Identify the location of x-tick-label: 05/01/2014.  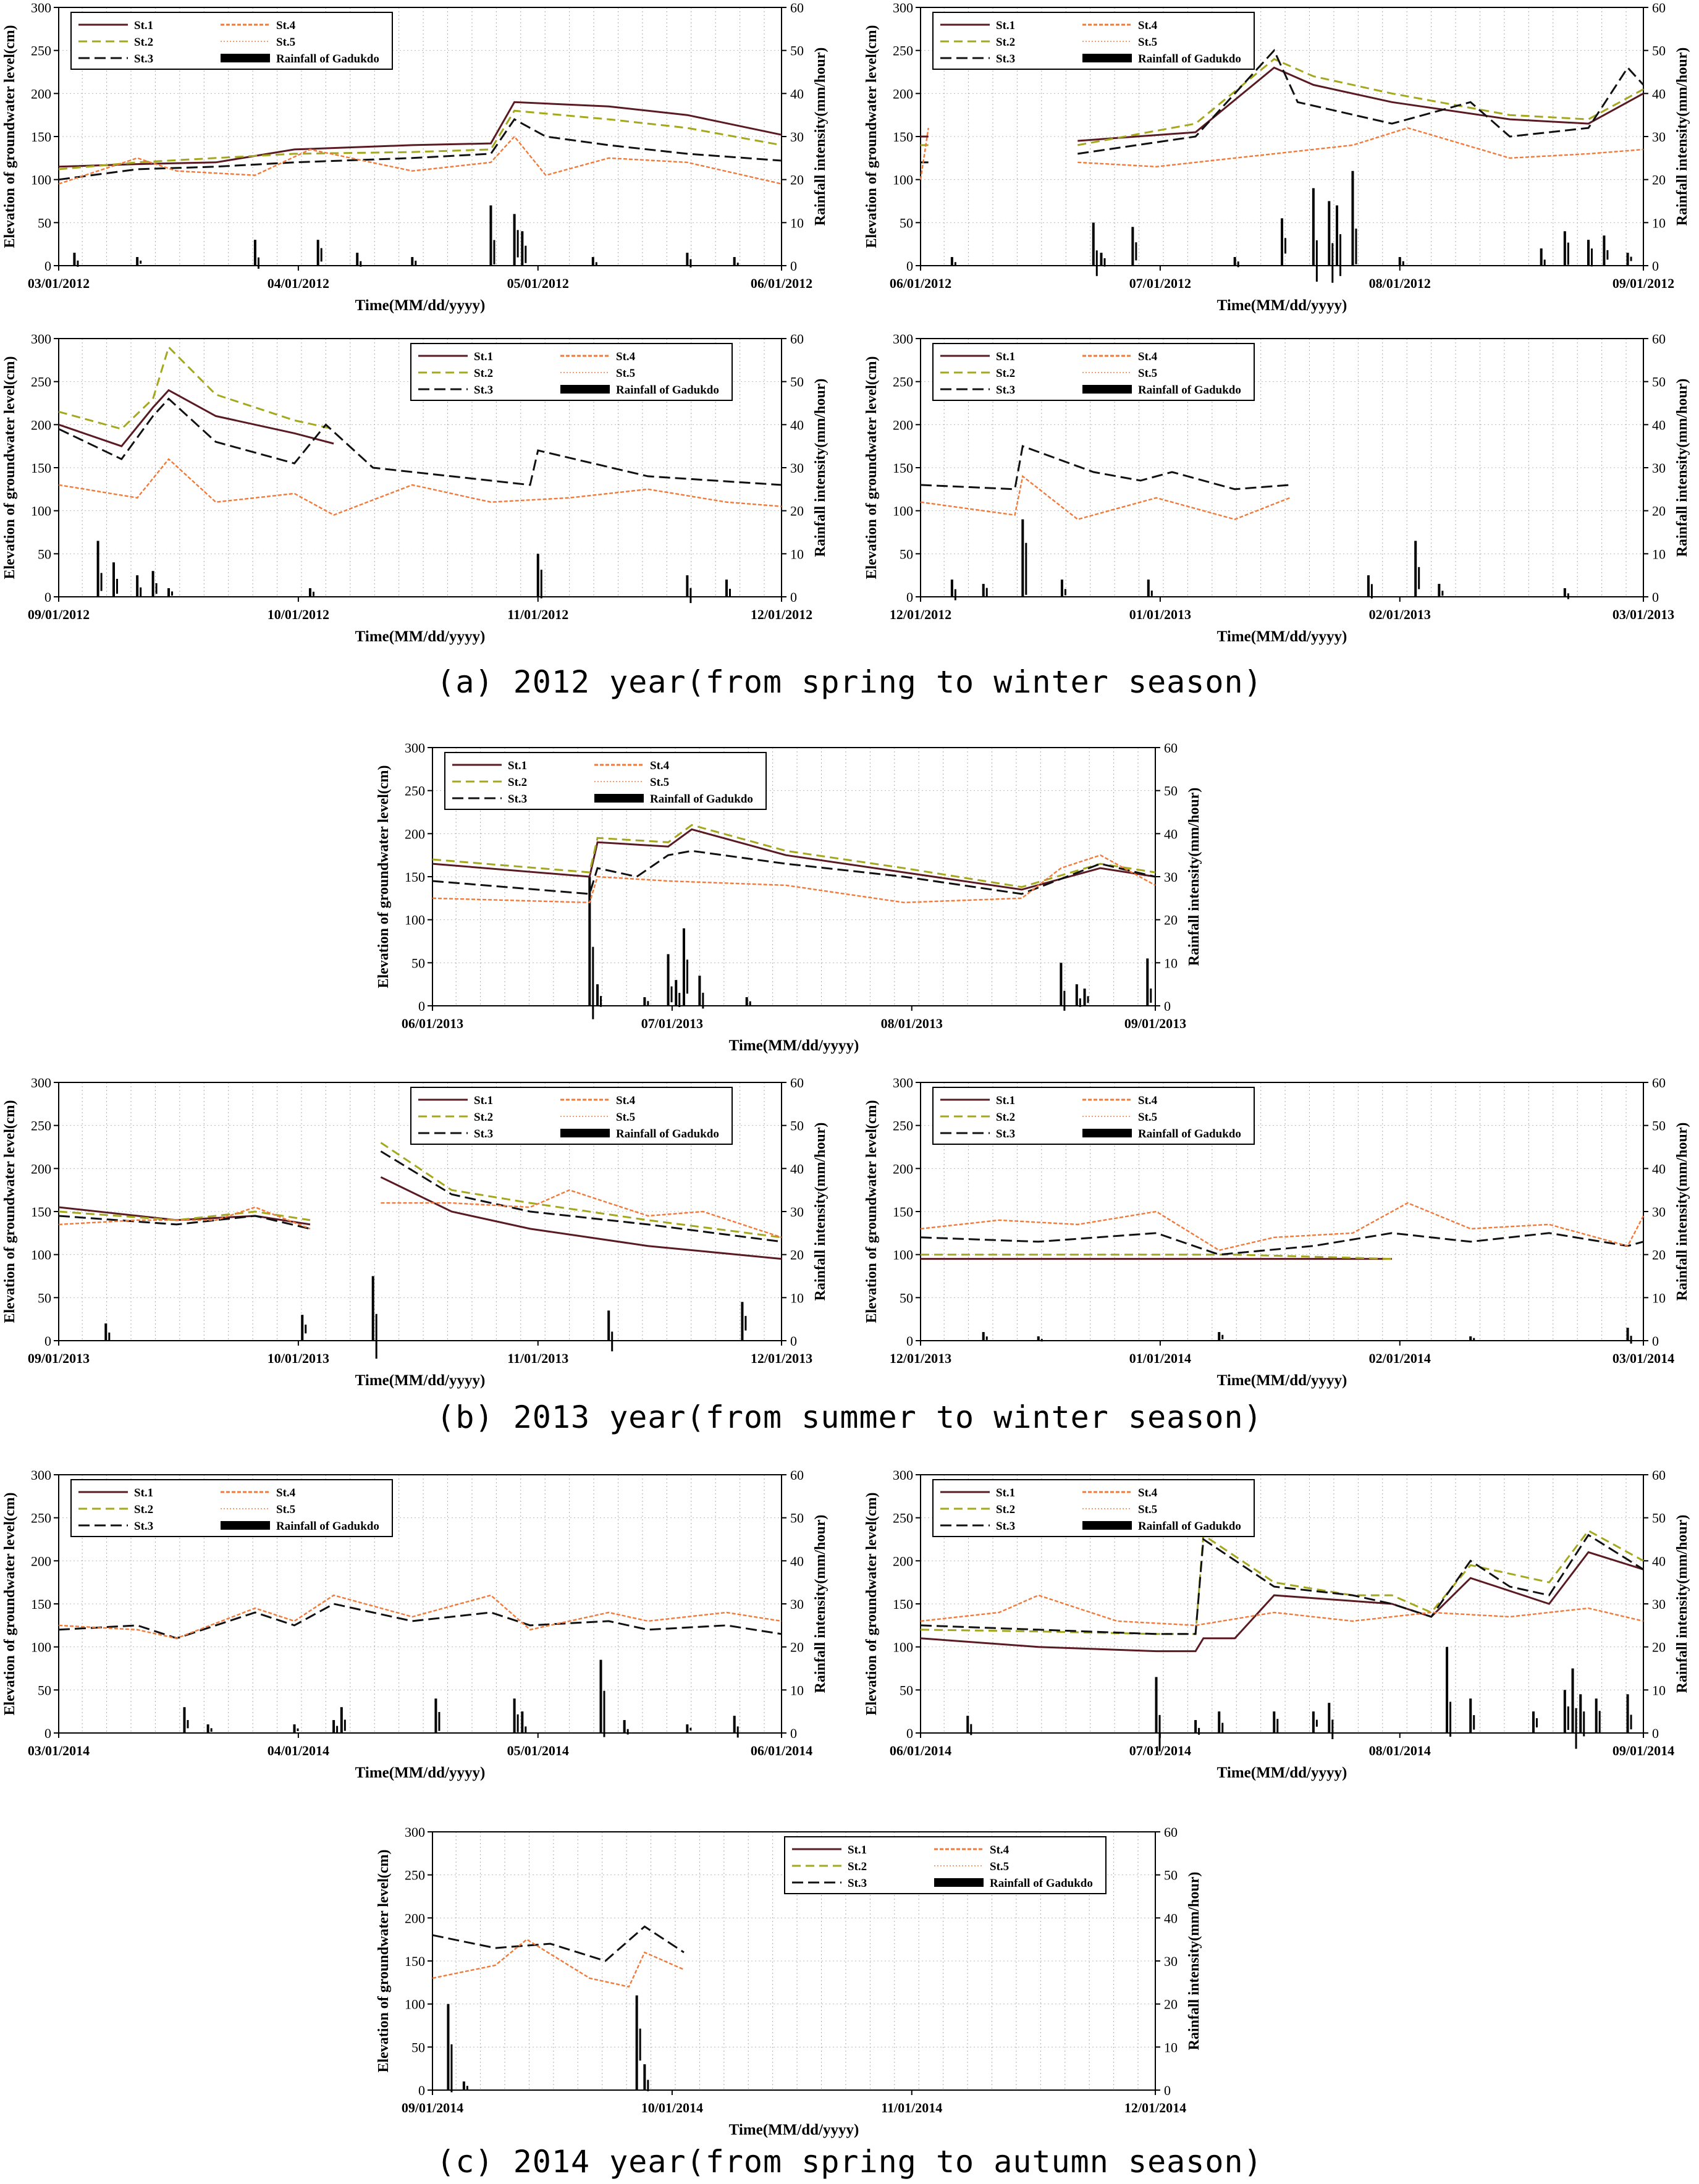
(538, 1750).